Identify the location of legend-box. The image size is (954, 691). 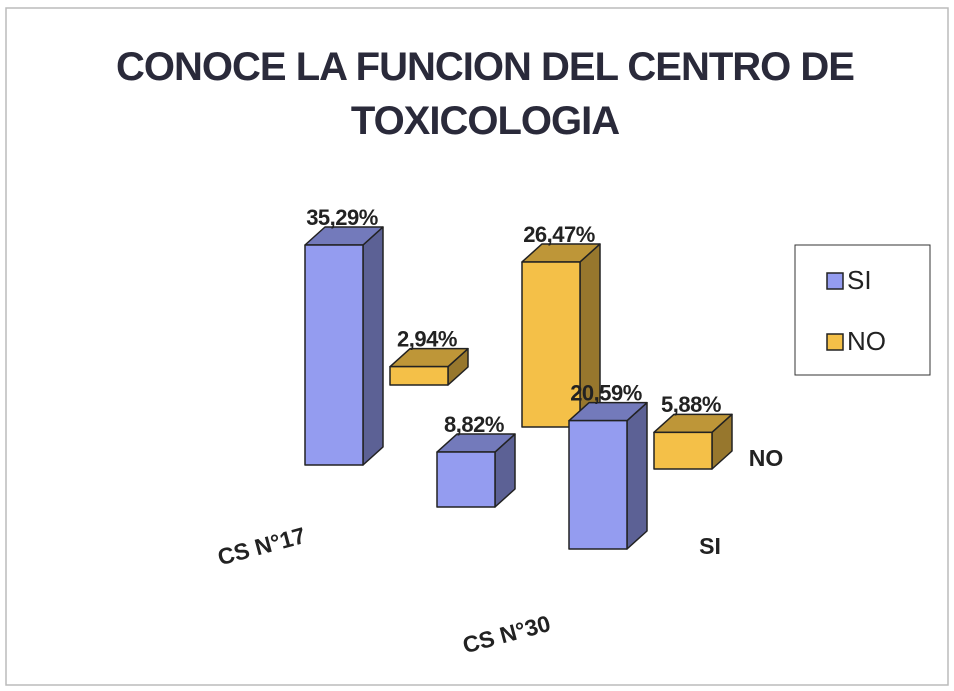
(862, 310).